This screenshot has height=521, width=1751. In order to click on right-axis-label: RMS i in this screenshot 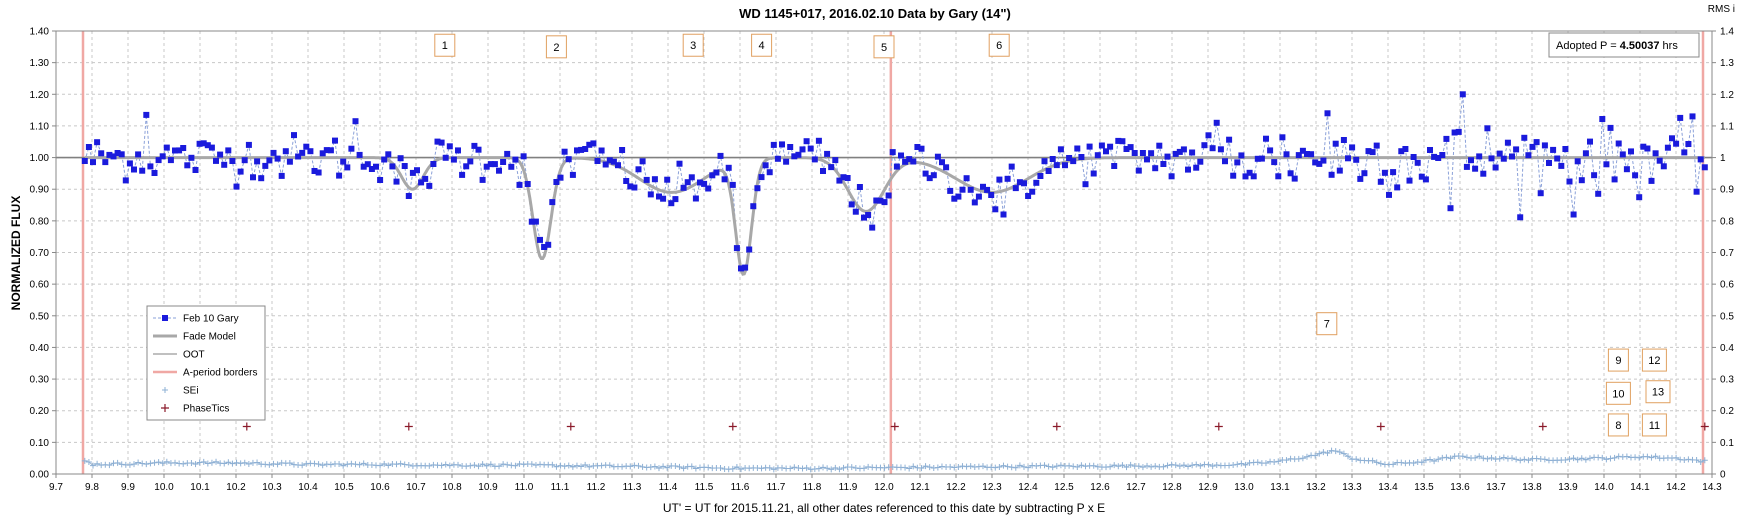, I will do `click(1721, 9)`.